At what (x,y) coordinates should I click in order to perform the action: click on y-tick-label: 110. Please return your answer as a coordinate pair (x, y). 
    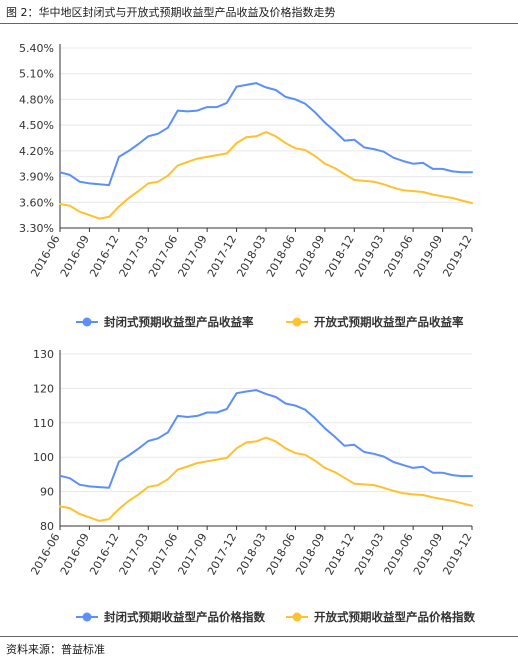
    Looking at the image, I should click on (43, 423).